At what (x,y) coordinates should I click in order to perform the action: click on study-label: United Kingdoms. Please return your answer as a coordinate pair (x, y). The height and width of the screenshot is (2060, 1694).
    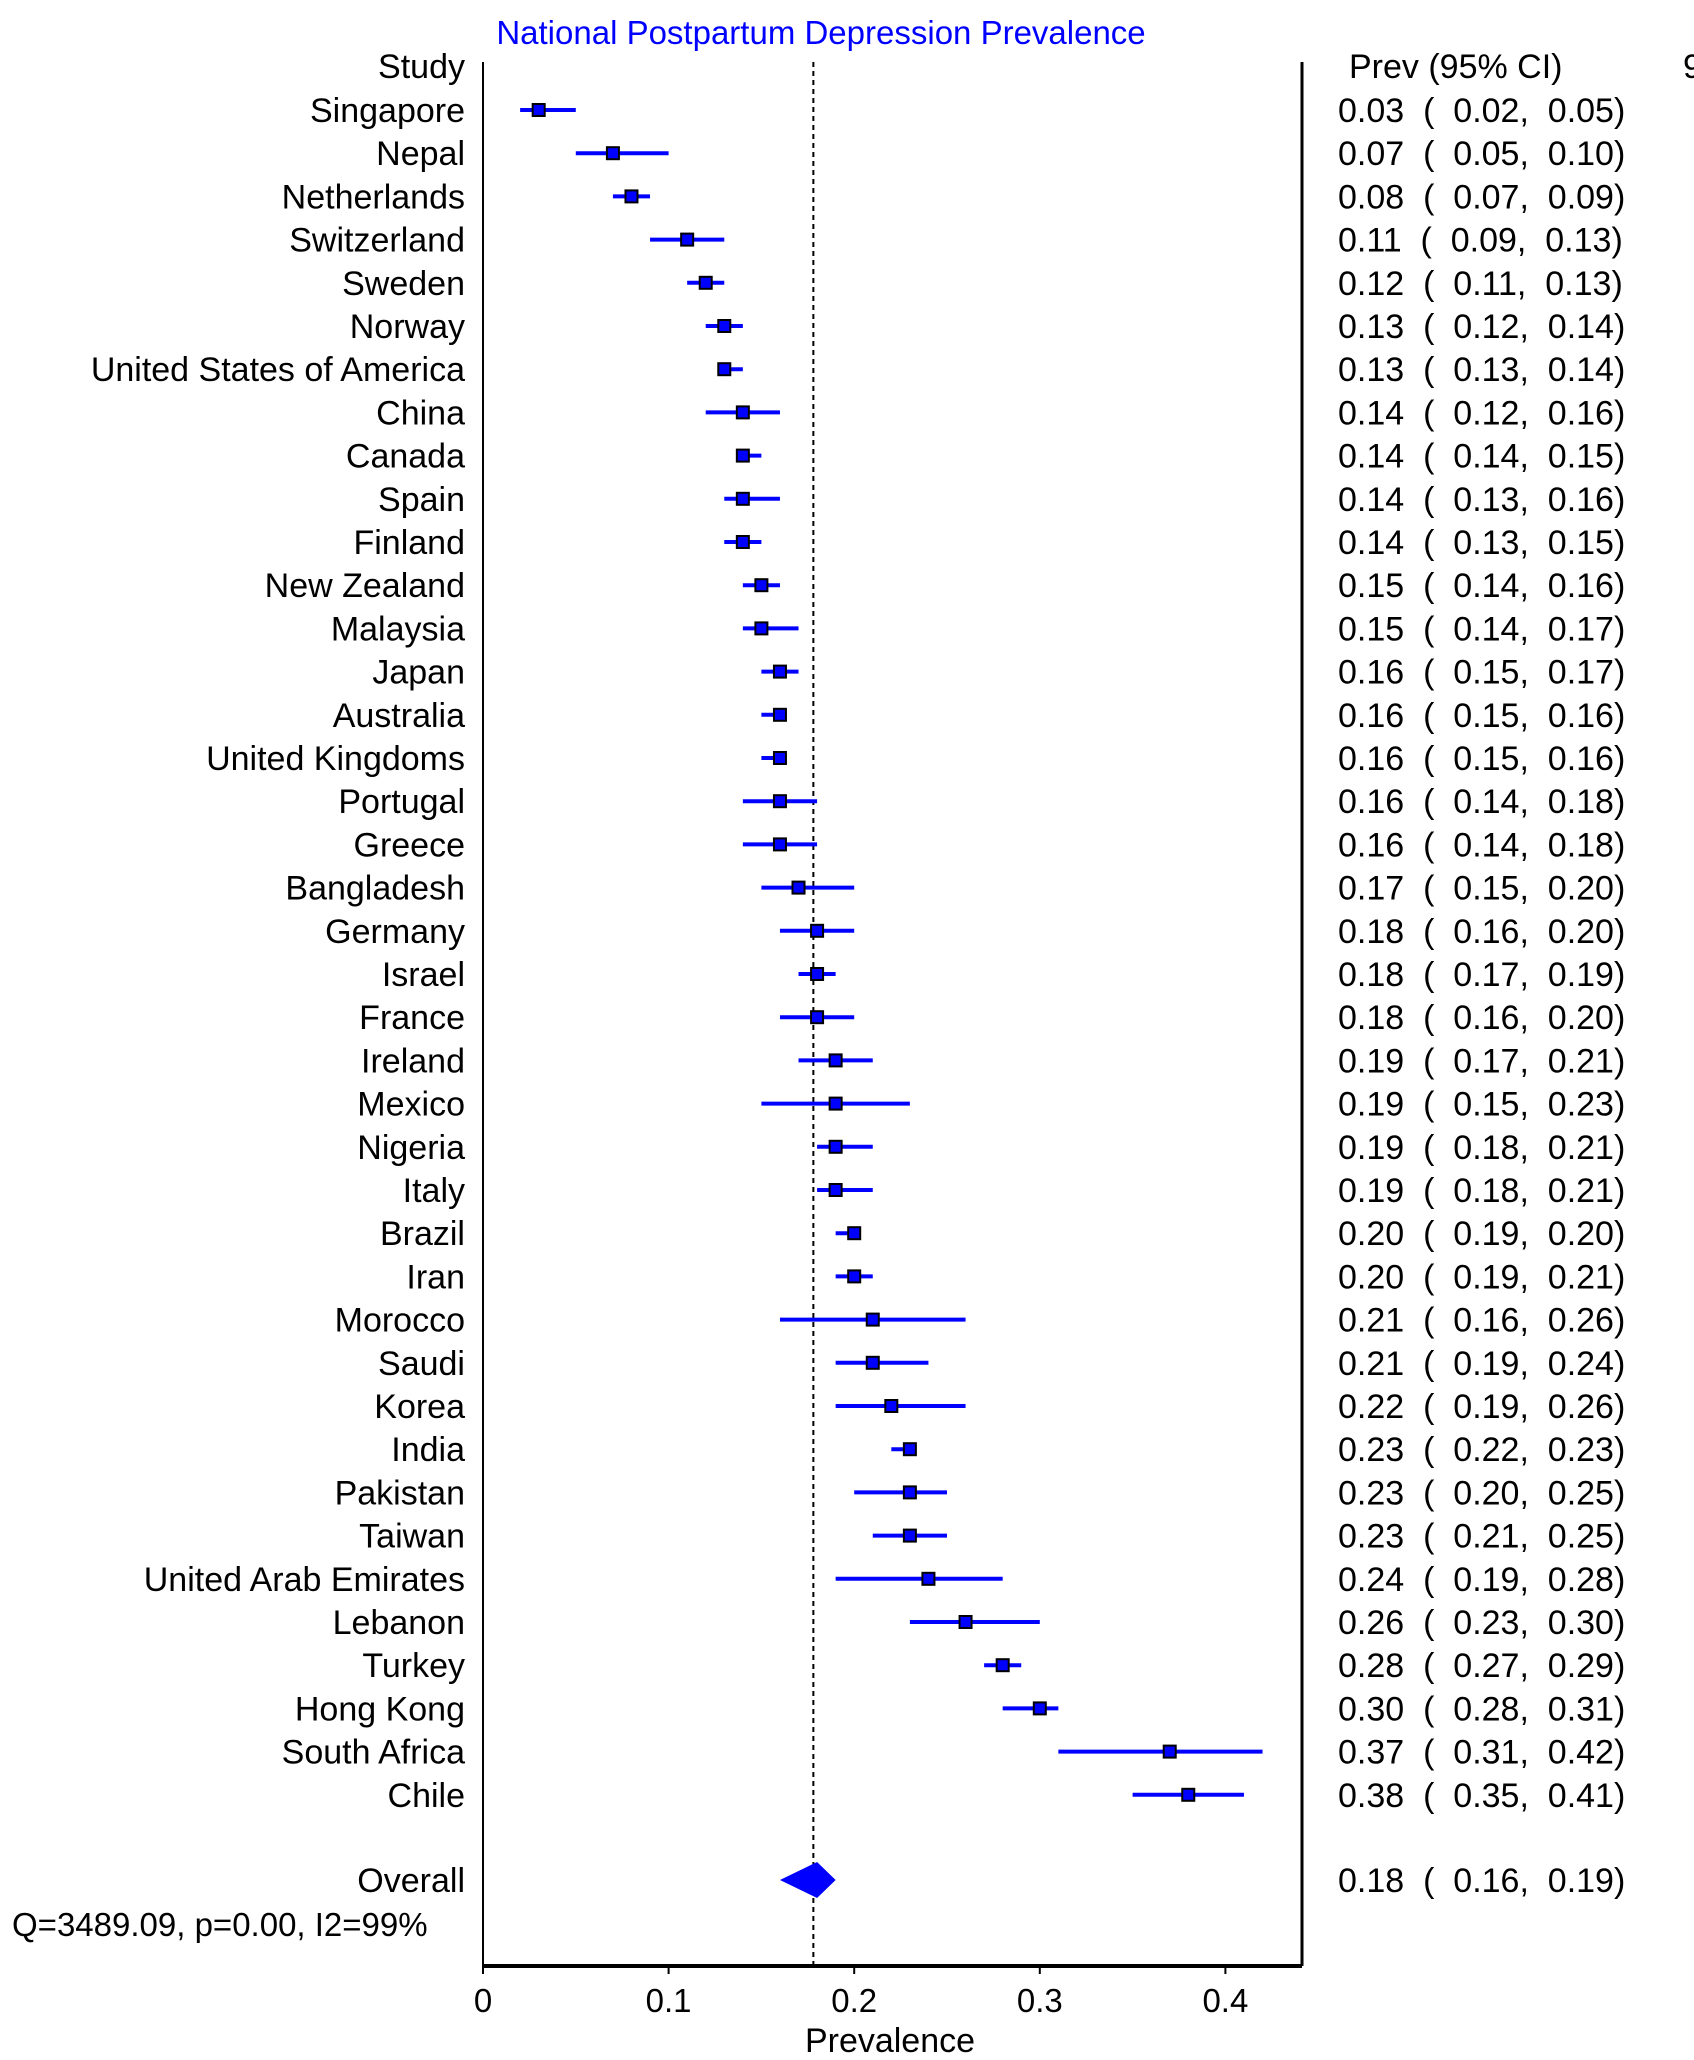
    Looking at the image, I should click on (335, 759).